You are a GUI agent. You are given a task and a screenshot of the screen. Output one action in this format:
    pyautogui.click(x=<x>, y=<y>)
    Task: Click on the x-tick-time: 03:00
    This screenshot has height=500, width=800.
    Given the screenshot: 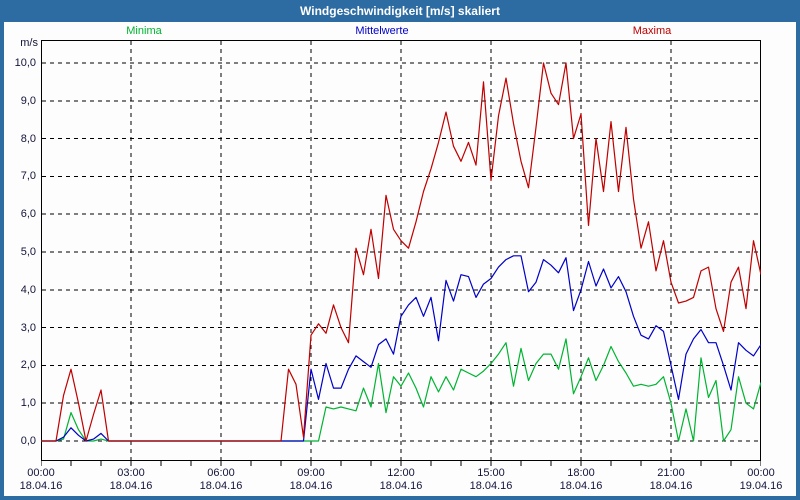 What is the action you would take?
    pyautogui.click(x=131, y=473)
    